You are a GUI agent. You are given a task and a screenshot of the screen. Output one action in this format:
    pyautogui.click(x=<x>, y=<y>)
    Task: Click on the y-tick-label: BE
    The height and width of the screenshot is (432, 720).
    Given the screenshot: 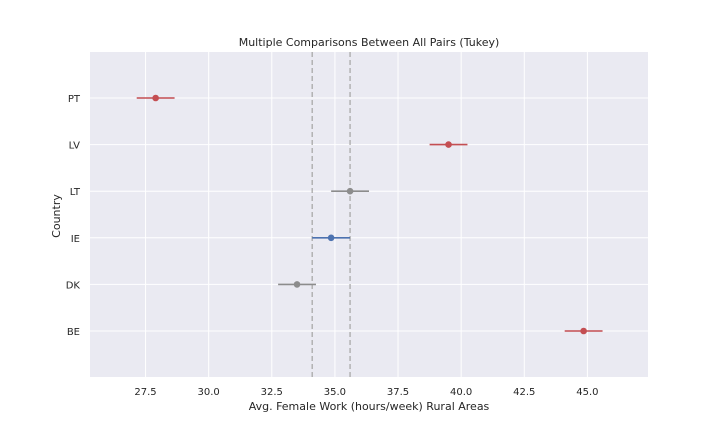 What is the action you would take?
    pyautogui.click(x=73, y=332)
    